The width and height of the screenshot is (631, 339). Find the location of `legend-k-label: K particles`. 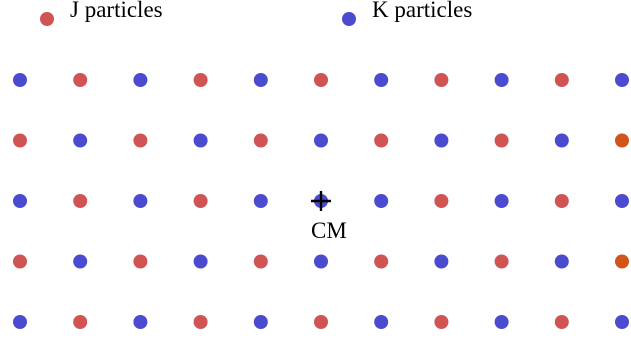

legend-k-label: K particles is located at coordinates (422, 11).